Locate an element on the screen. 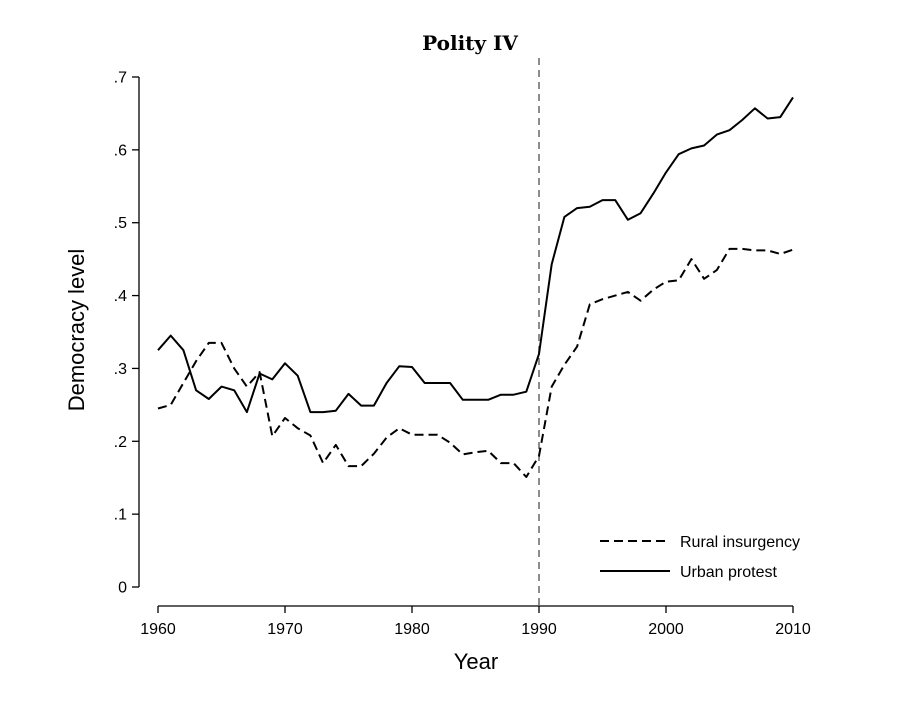 This screenshot has height=701, width=916. x-axis-label: Year is located at coordinates (476, 661).